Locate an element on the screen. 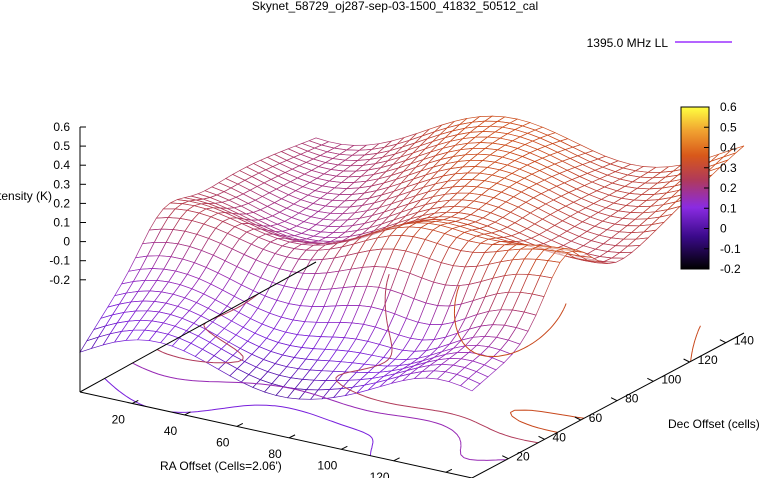  ra-axis-label: RA Offset (Cells=2.06') is located at coordinates (221, 466).